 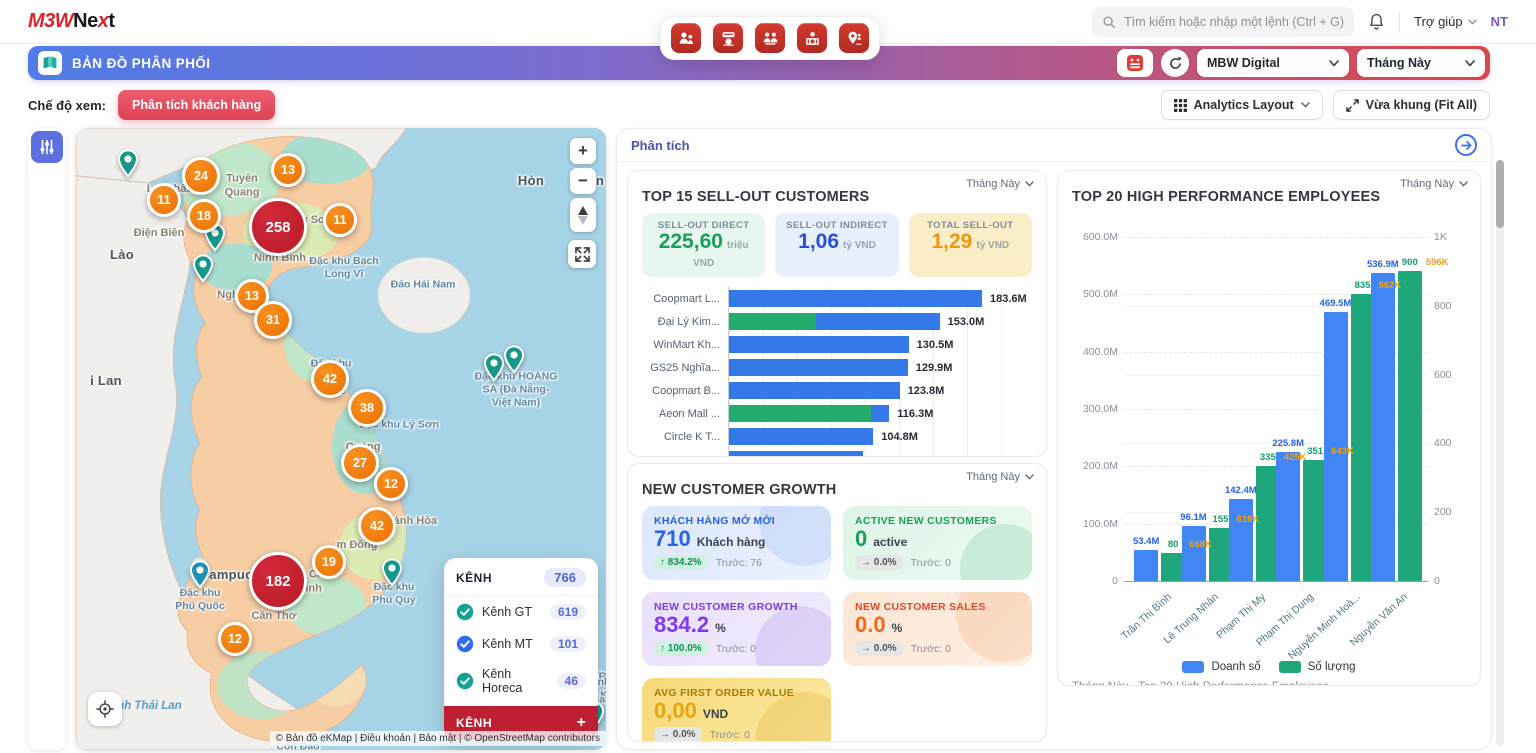 I want to click on legend-item: Số lượng, so click(x=1317, y=667).